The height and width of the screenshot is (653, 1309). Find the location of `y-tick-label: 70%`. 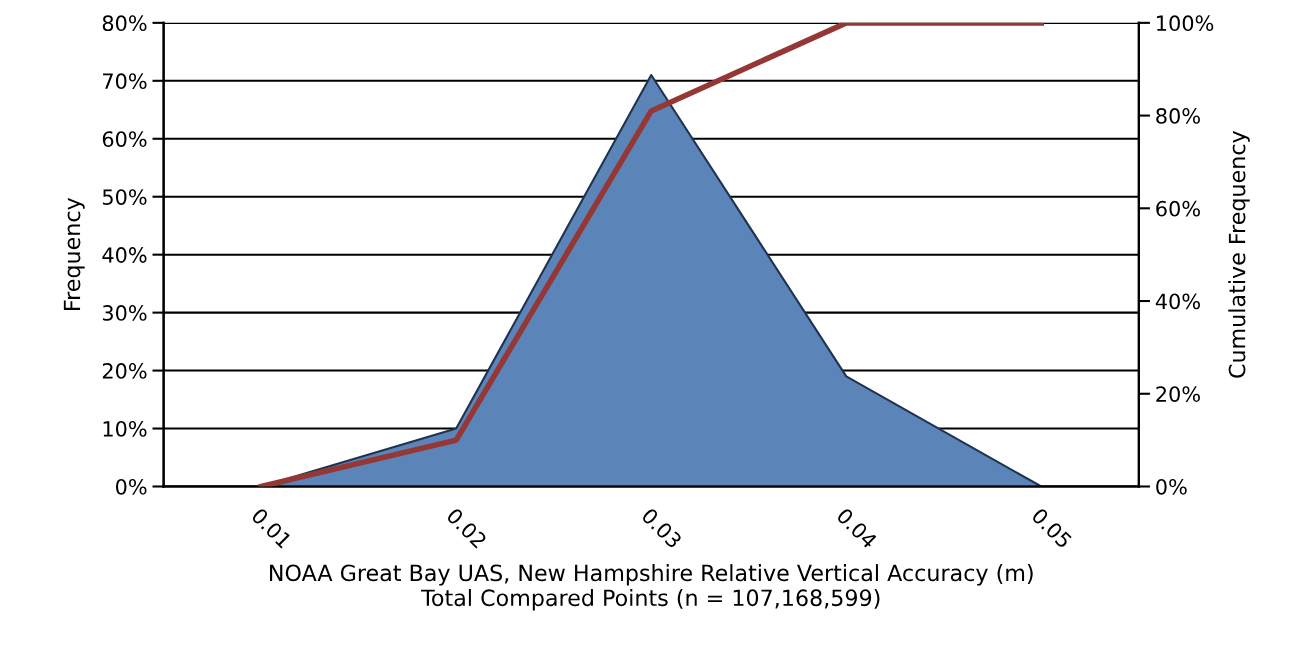

y-tick-label: 70% is located at coordinates (125, 81).